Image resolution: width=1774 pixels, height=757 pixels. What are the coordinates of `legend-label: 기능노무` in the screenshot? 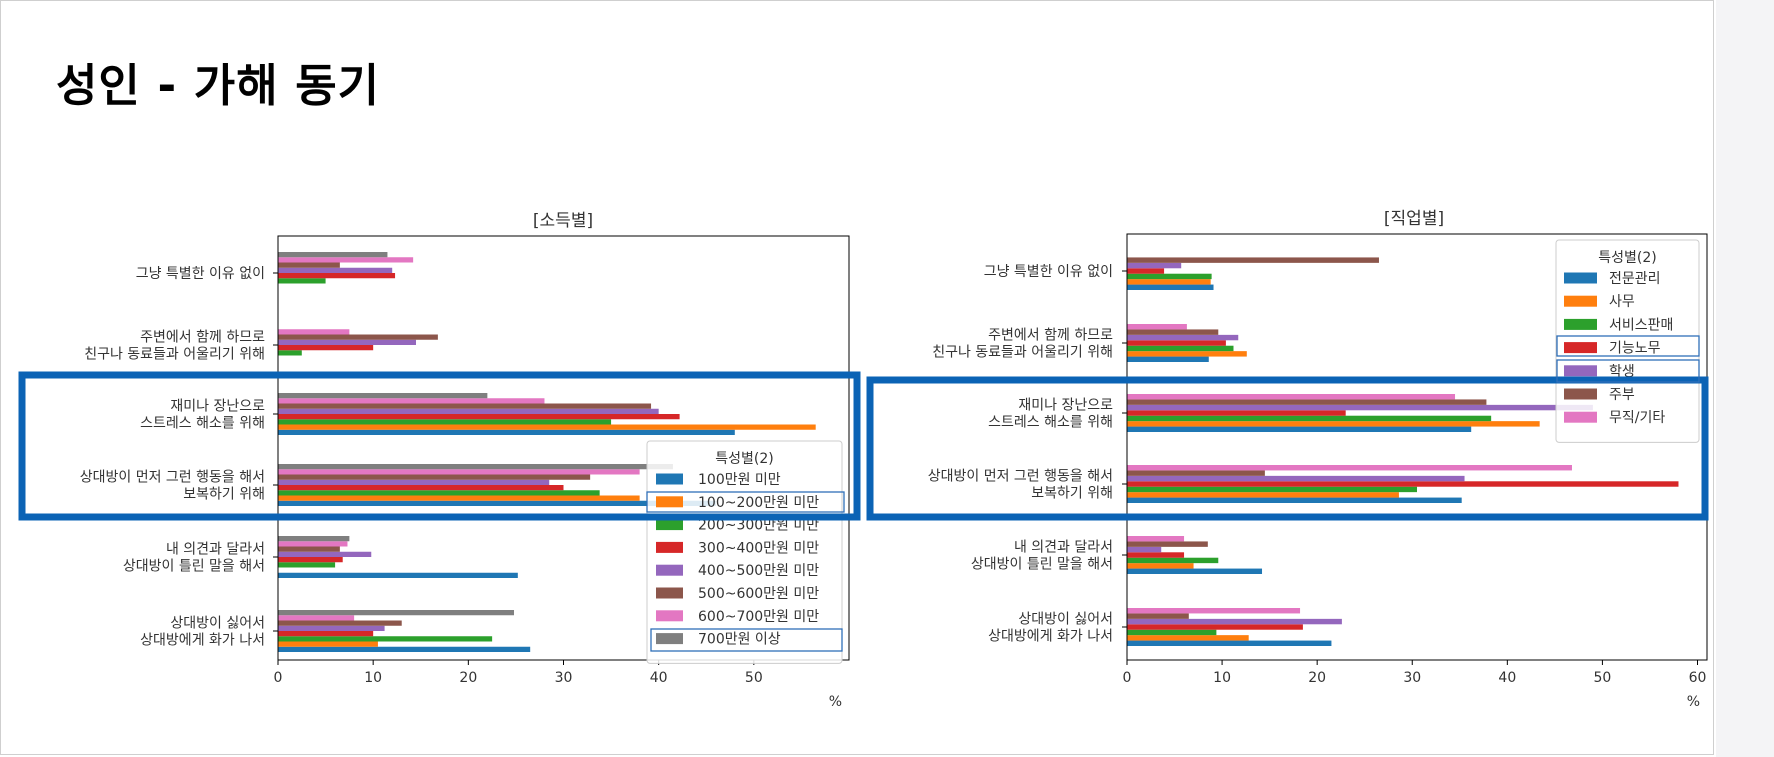 It's located at (1635, 349).